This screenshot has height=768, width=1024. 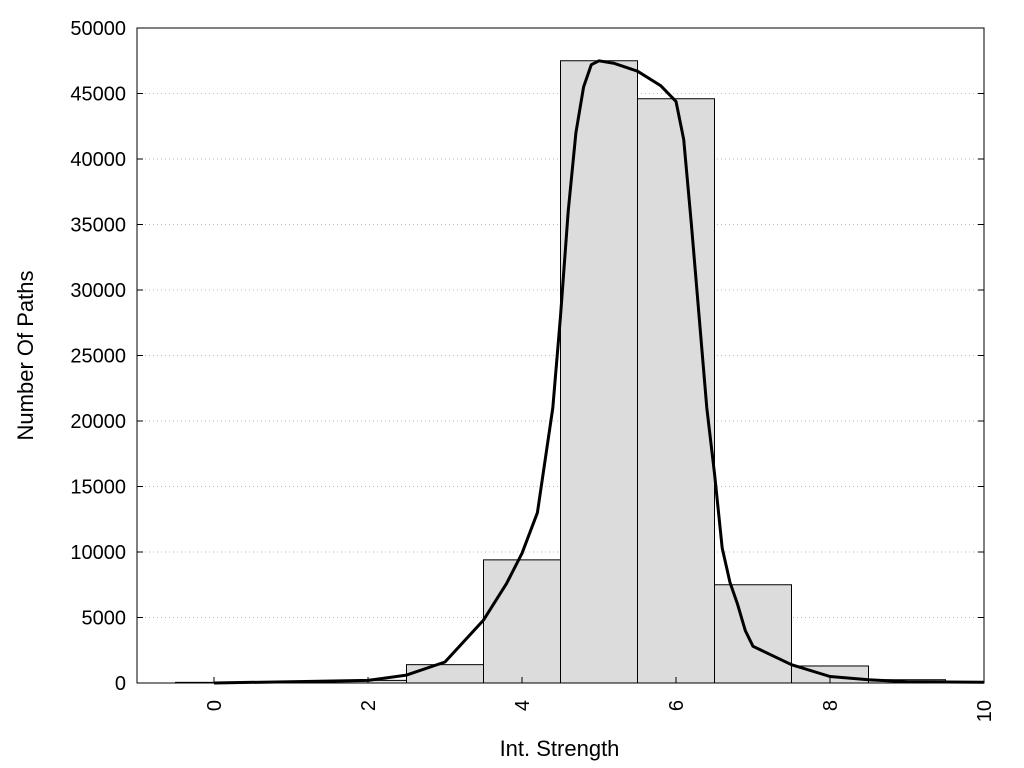 I want to click on x-axis-title: Int. Strength, so click(x=560, y=748).